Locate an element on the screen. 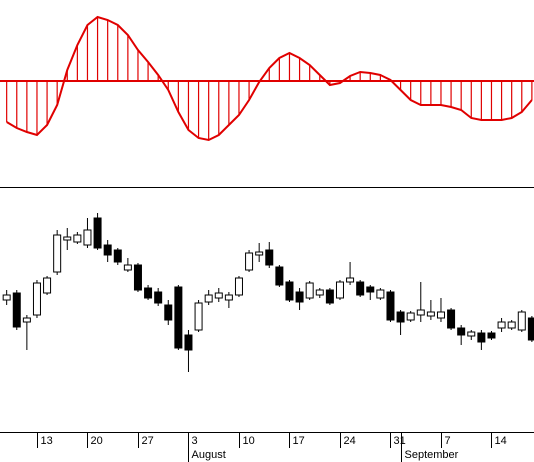  x-tick-label: 7 is located at coordinates (448, 441).